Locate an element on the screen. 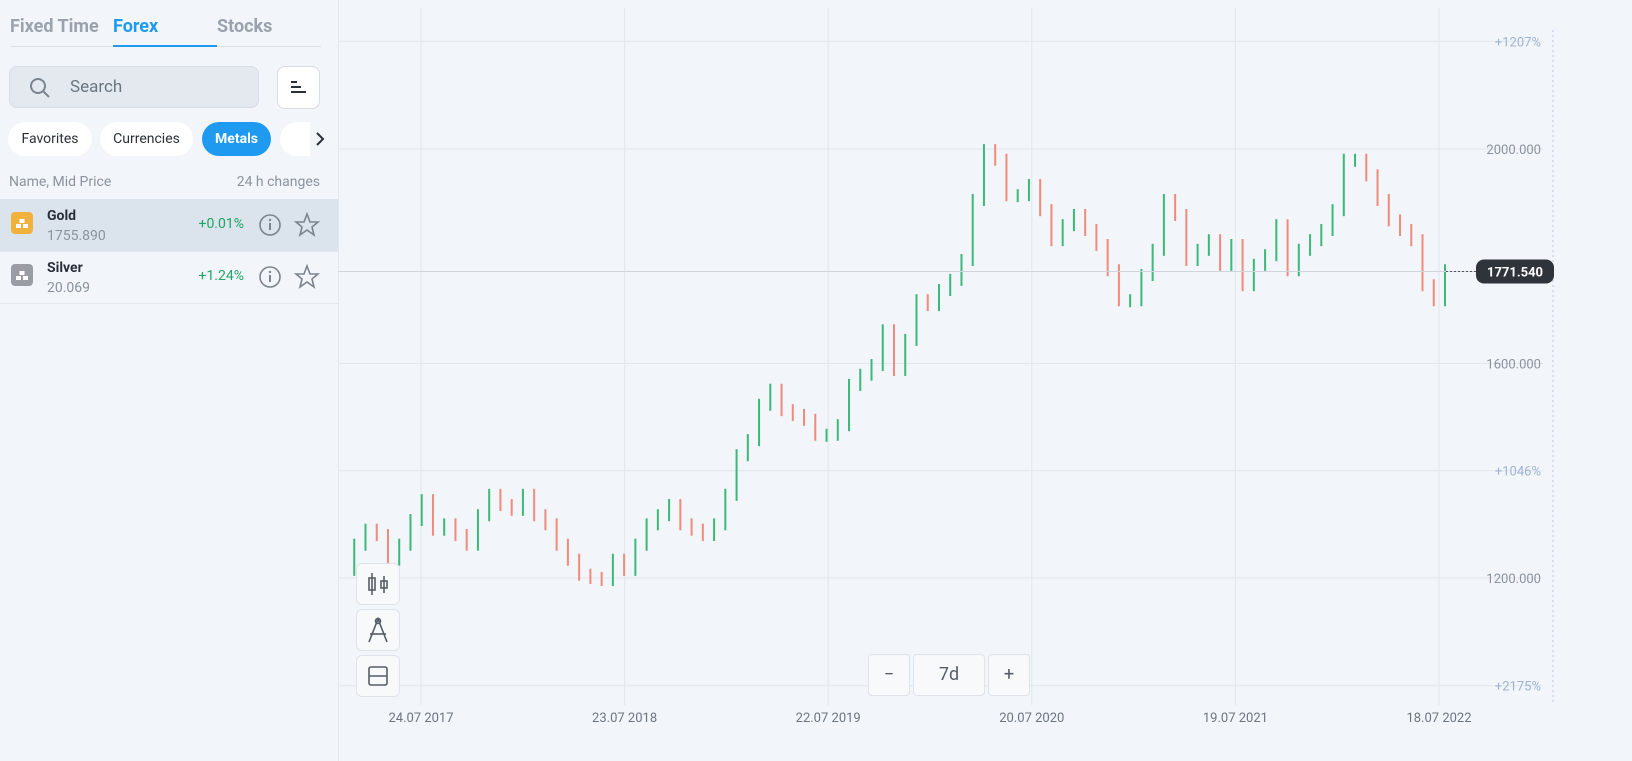  chart-type-button is located at coordinates (378, 584).